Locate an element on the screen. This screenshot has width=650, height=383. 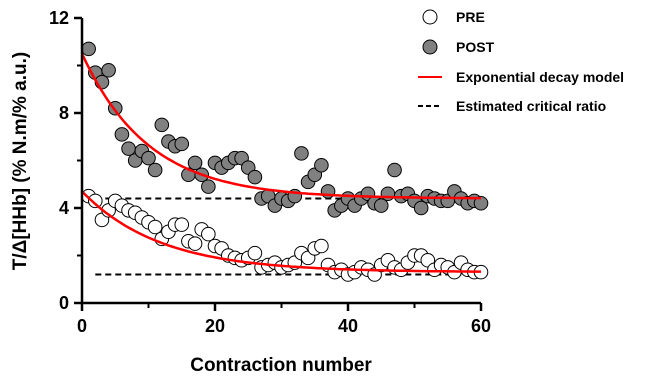
x-tick-label: 0 is located at coordinates (82, 326).